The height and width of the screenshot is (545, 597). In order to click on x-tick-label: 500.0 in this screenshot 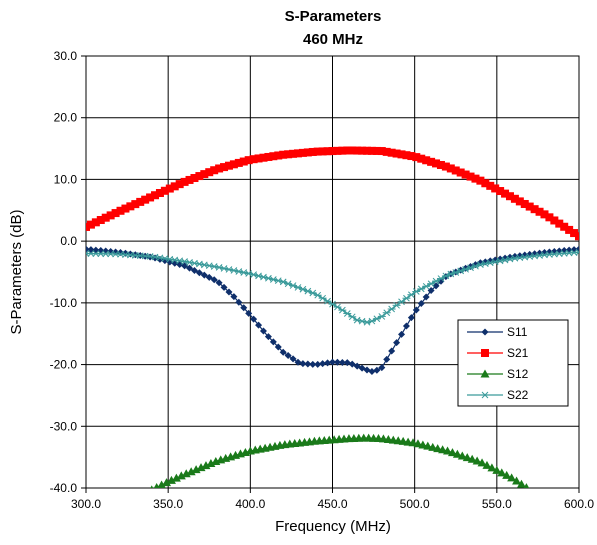, I will do `click(415, 504)`.